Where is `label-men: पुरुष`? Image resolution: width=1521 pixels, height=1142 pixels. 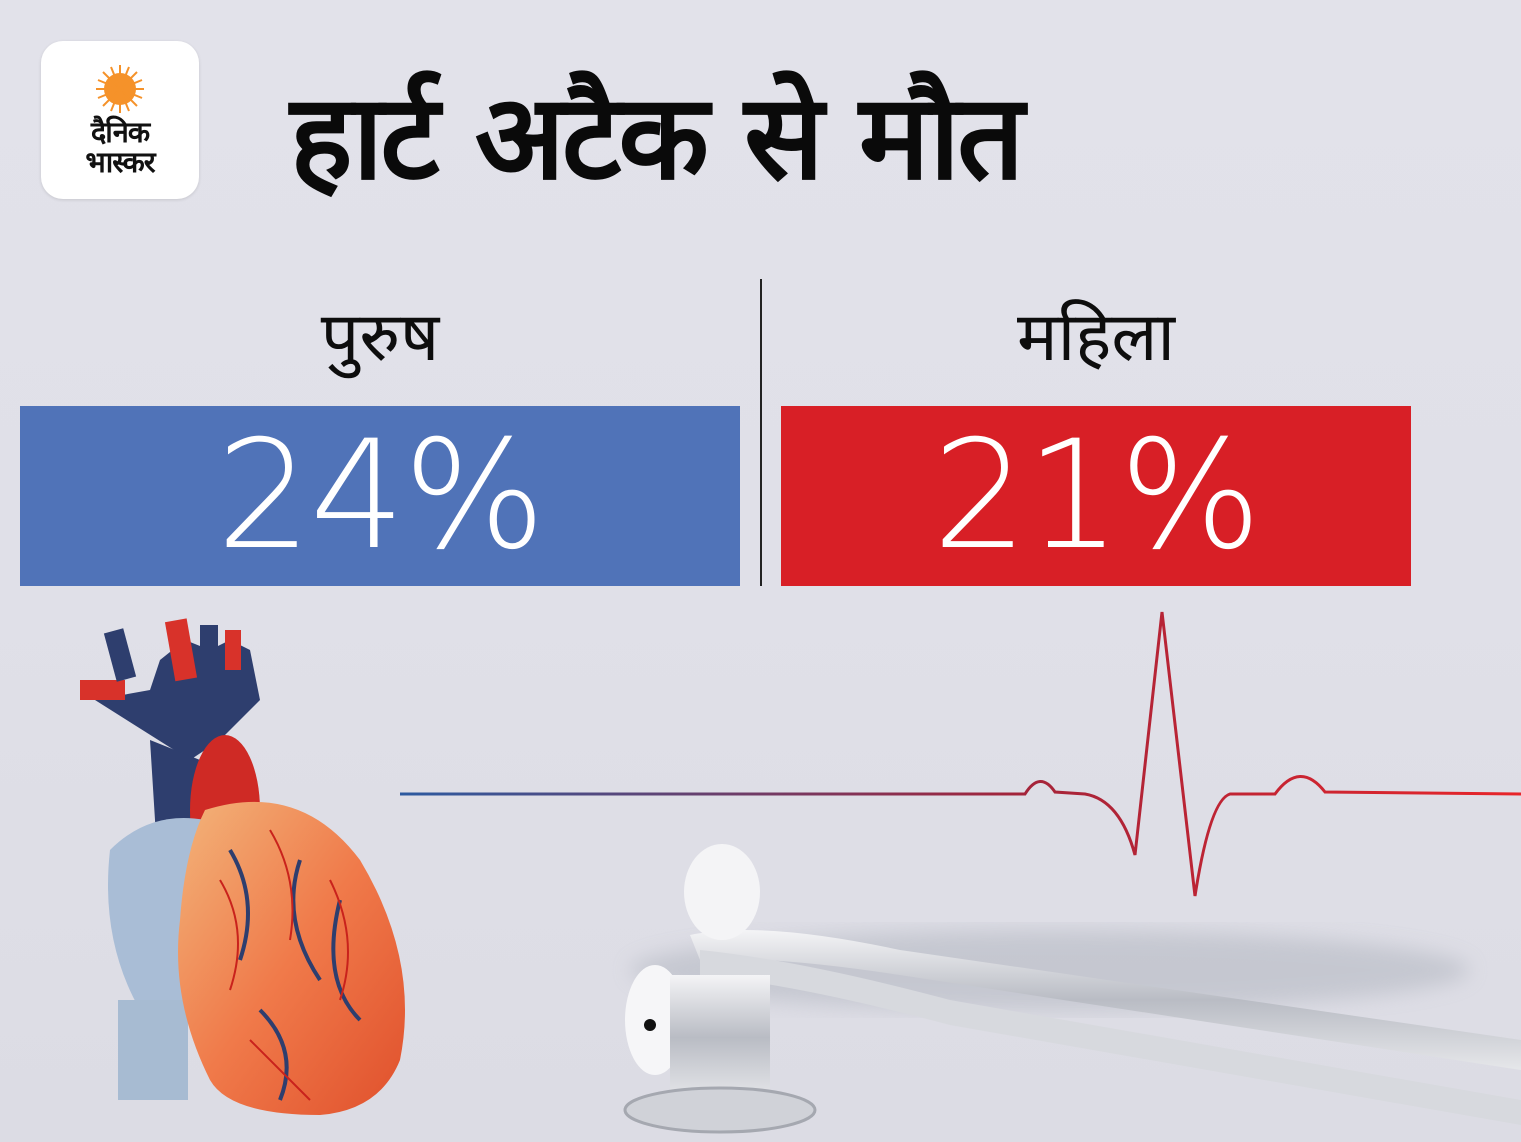
label-men: पुरुष is located at coordinates (380, 337).